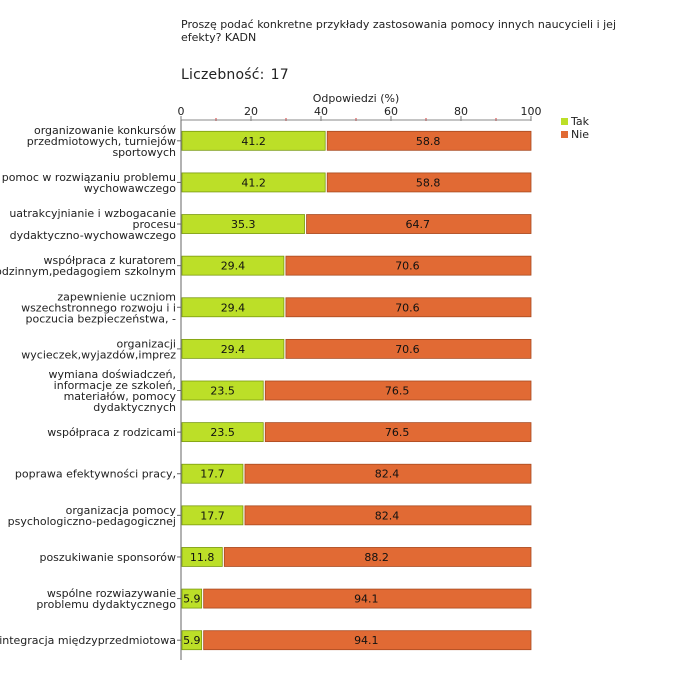  What do you see at coordinates (279, 75) in the screenshot?
I see `sample-size-value: 17` at bounding box center [279, 75].